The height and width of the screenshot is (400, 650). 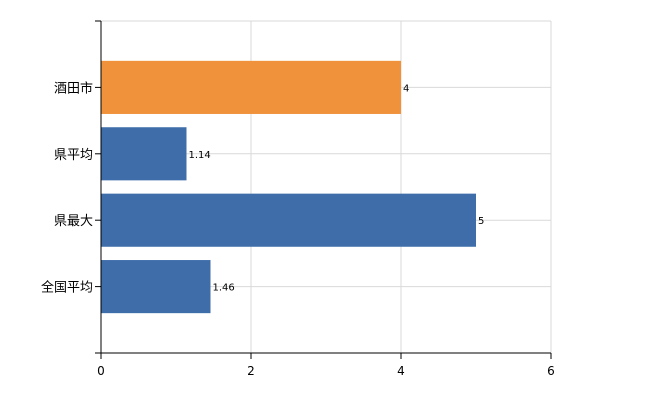 I want to click on data-label: 5, so click(x=481, y=221).